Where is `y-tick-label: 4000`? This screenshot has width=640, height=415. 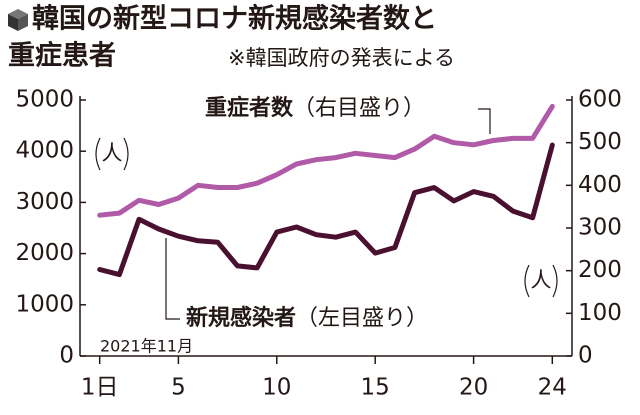 y-tick-label: 4000 is located at coordinates (44, 151).